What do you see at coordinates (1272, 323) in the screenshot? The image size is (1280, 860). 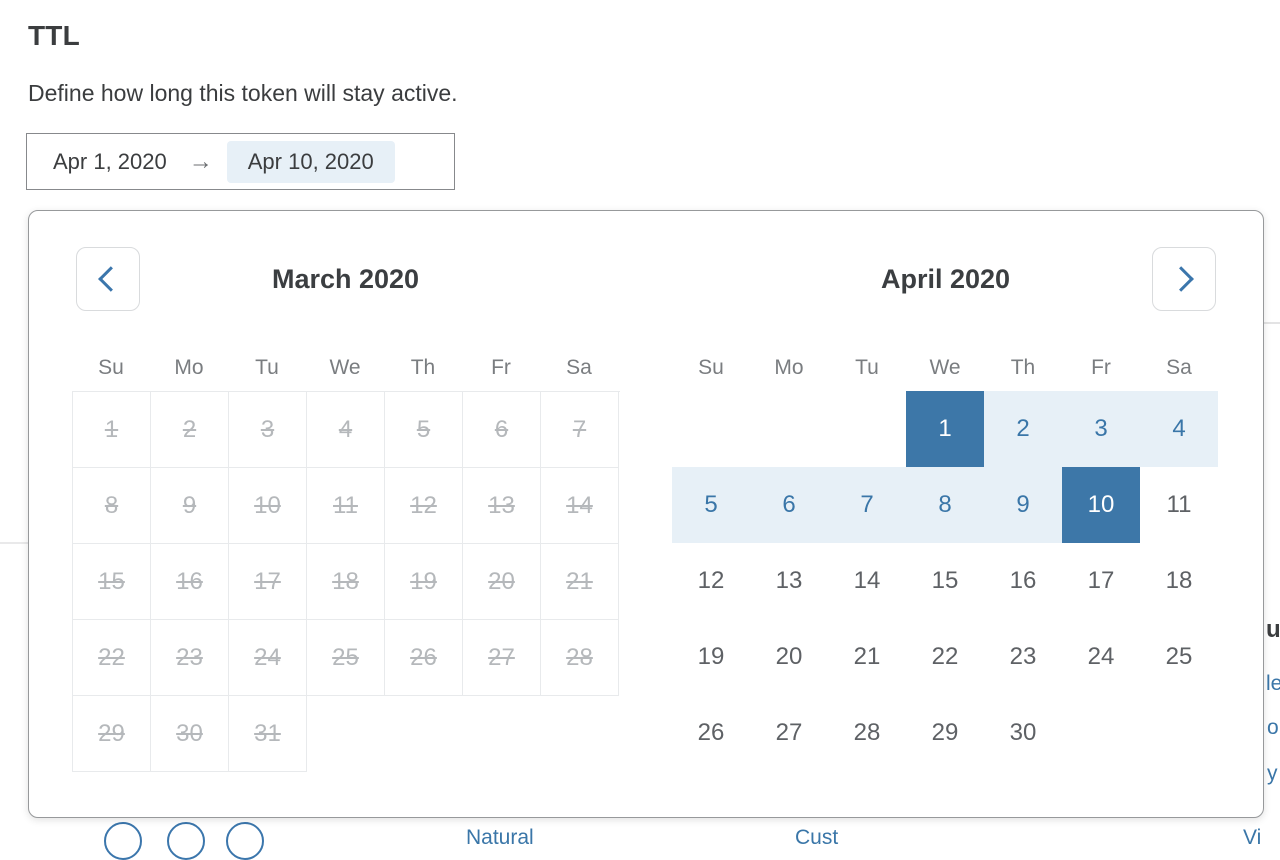 I see `background-divider-right` at bounding box center [1272, 323].